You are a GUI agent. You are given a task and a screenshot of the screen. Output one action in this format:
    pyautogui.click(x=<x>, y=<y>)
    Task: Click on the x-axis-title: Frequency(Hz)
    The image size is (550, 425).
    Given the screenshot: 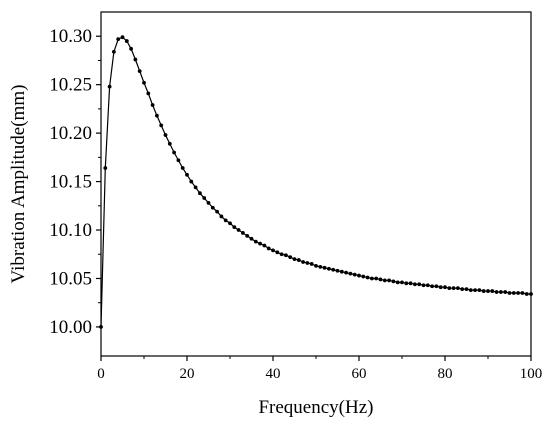 What is the action you would take?
    pyautogui.click(x=315, y=407)
    